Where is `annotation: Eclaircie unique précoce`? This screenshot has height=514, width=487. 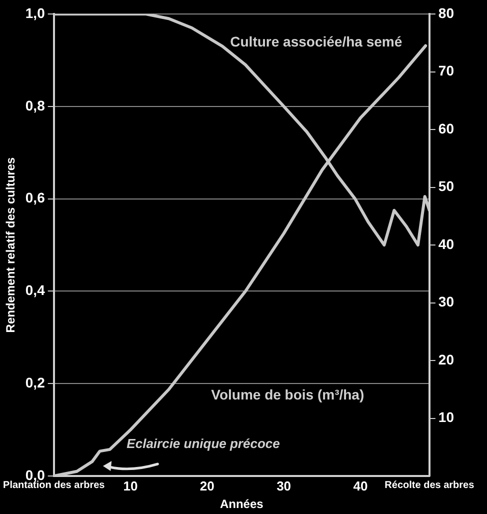 annotation: Eclaircie unique précoce is located at coordinates (203, 443).